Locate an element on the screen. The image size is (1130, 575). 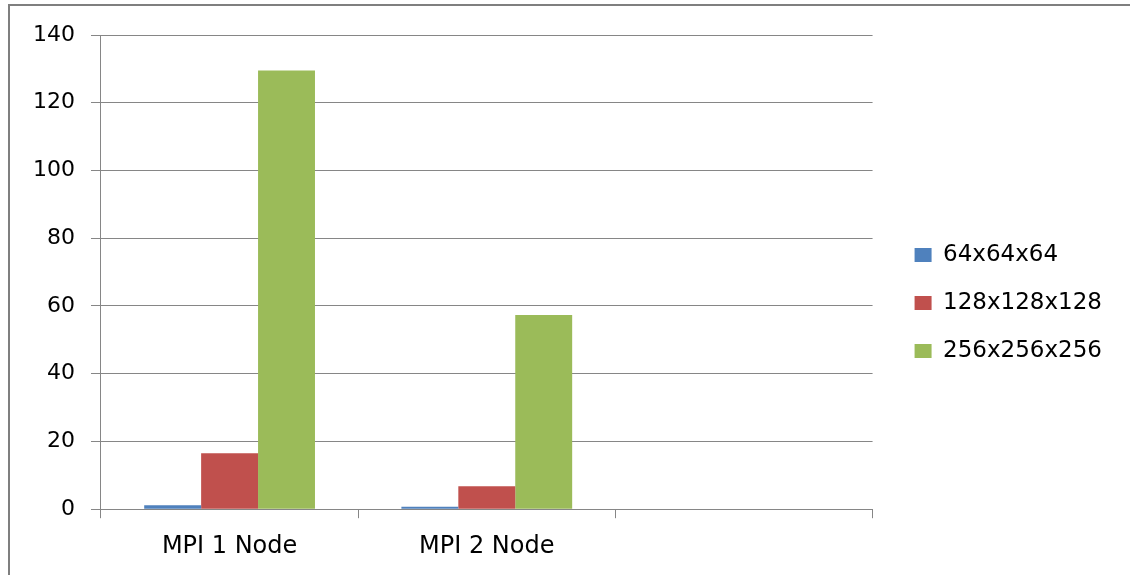
legend-label: 128x128x128 is located at coordinates (1023, 300).